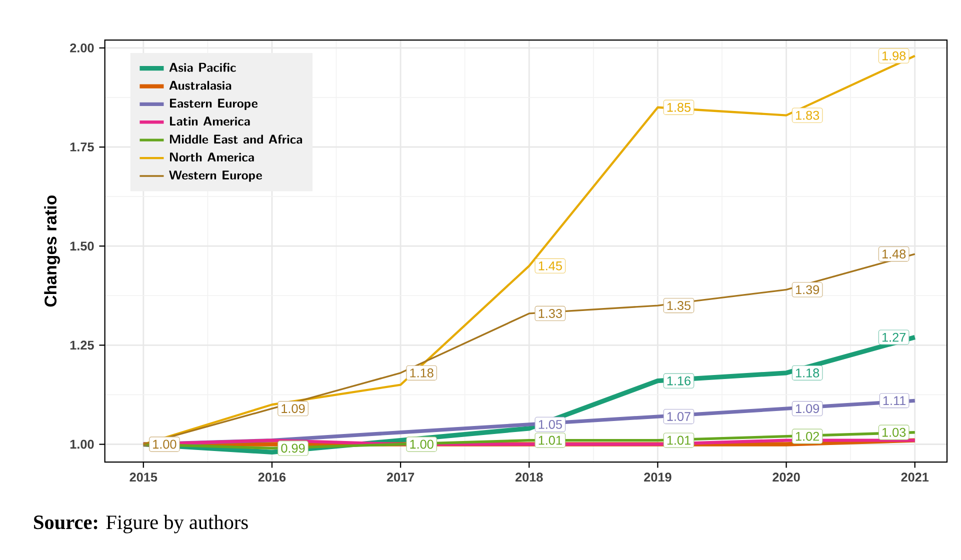 The width and height of the screenshot is (961, 560). Describe the element at coordinates (786, 477) in the screenshot. I see `x-tick-label: 2020` at that location.